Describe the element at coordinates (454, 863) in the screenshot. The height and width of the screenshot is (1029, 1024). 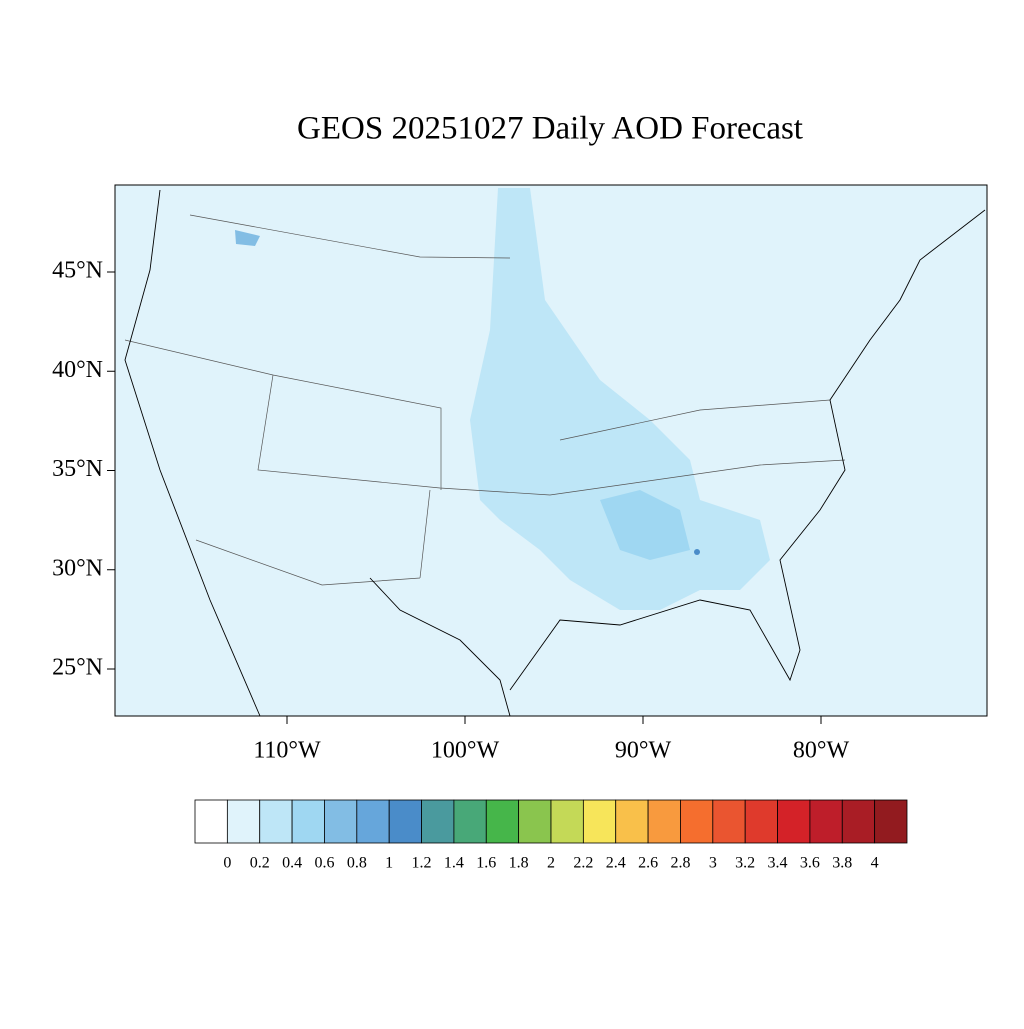
I see `colorbar-label: 1.4` at that location.